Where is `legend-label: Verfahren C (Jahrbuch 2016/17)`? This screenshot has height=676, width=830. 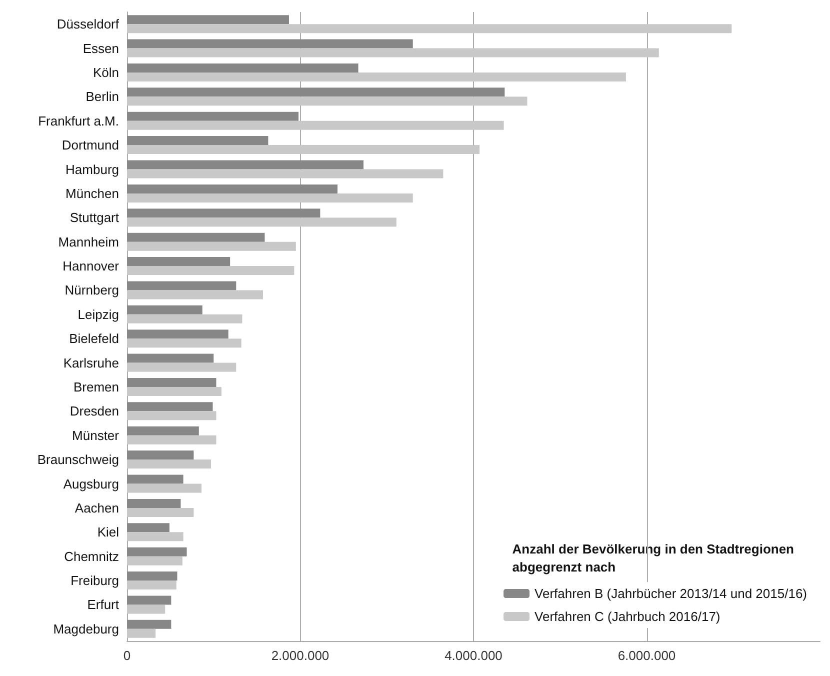
legend-label: Verfahren C (Jahrbuch 2016/17) is located at coordinates (627, 616).